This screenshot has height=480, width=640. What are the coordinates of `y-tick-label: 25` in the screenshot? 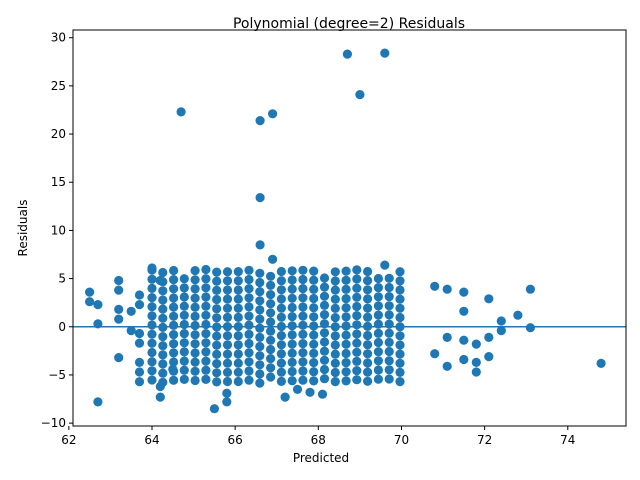 It's located at (58, 86).